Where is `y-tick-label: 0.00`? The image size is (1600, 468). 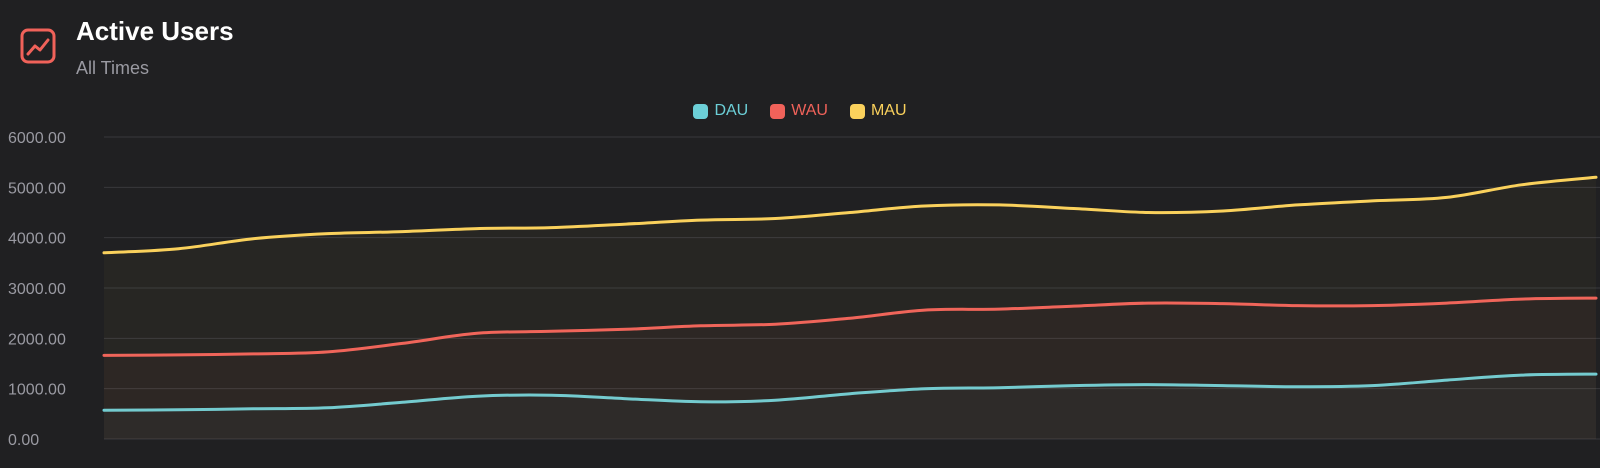
y-tick-label: 0.00 is located at coordinates (23, 440).